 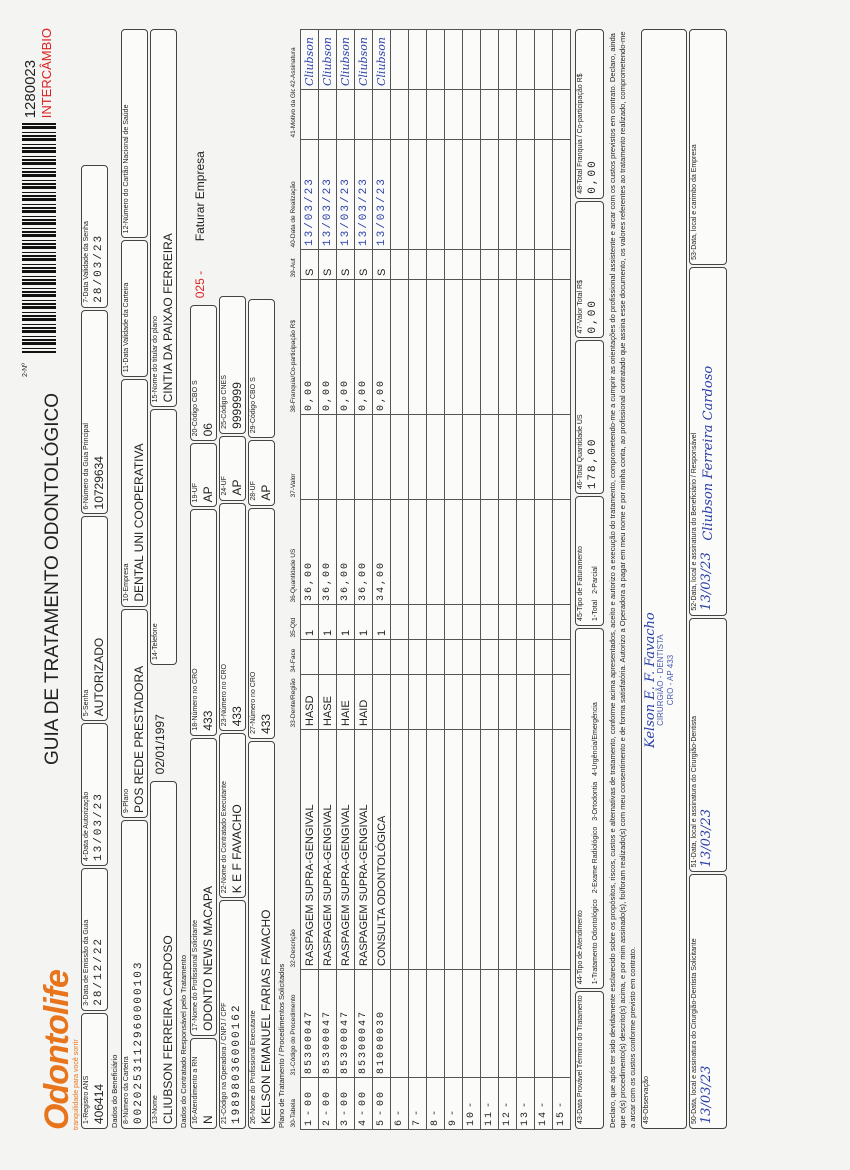 I want to click on cell: S, so click(x=327, y=264).